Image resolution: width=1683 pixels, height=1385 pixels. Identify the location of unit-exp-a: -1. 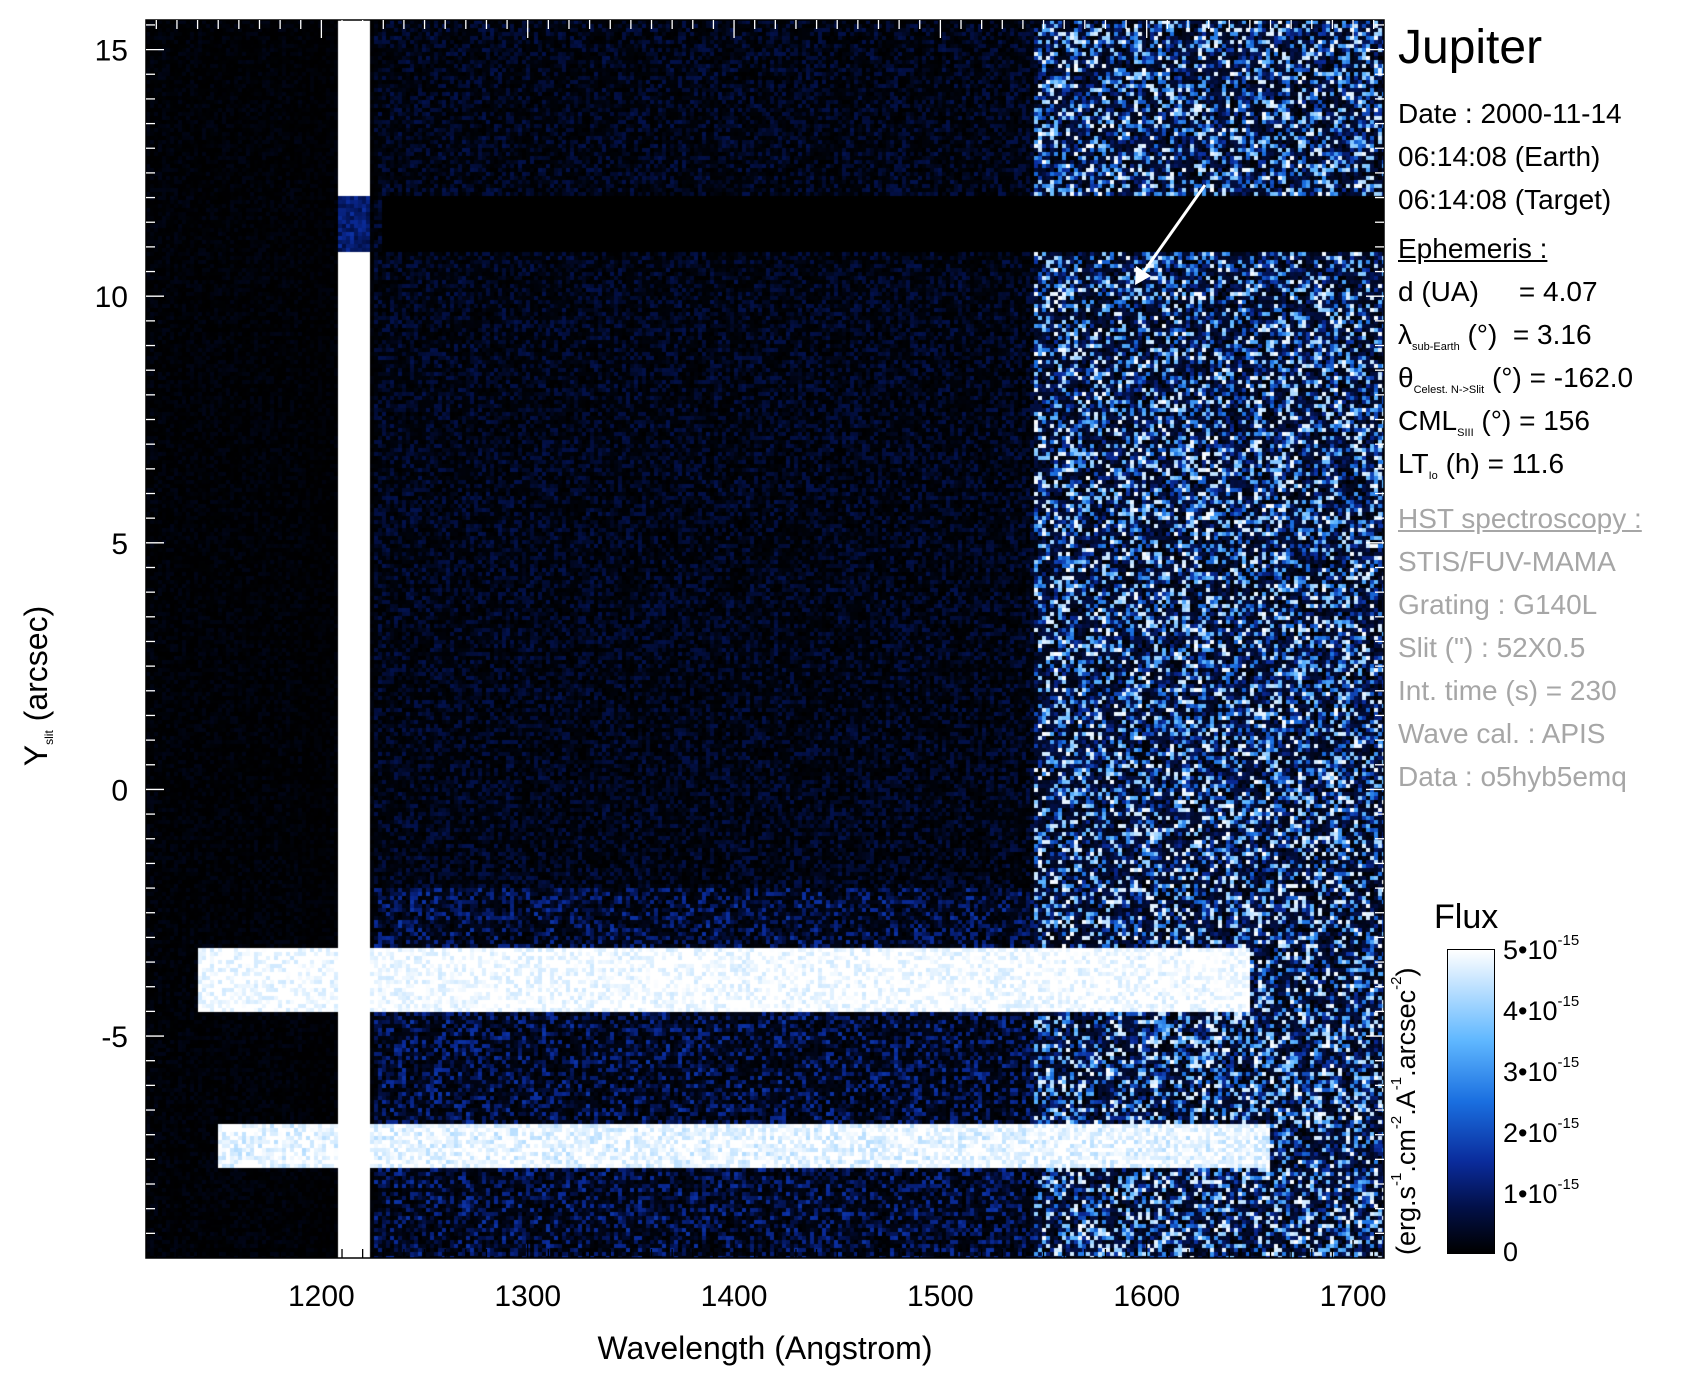
(1396, 1083).